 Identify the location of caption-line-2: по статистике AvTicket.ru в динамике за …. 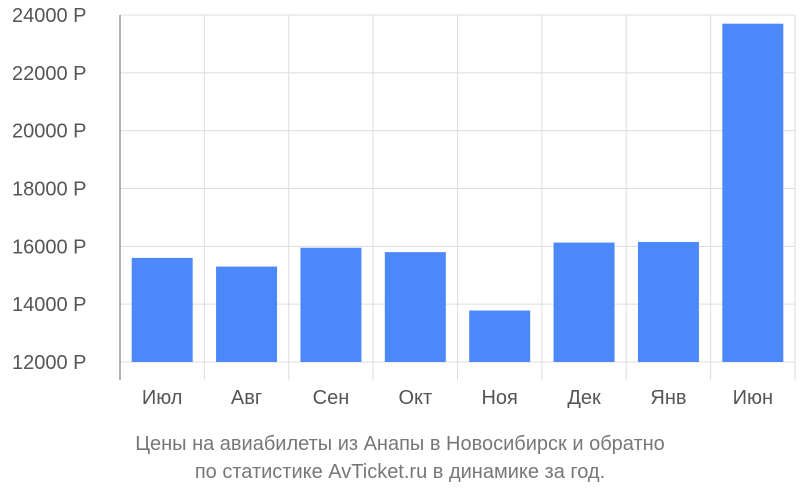
(400, 472).